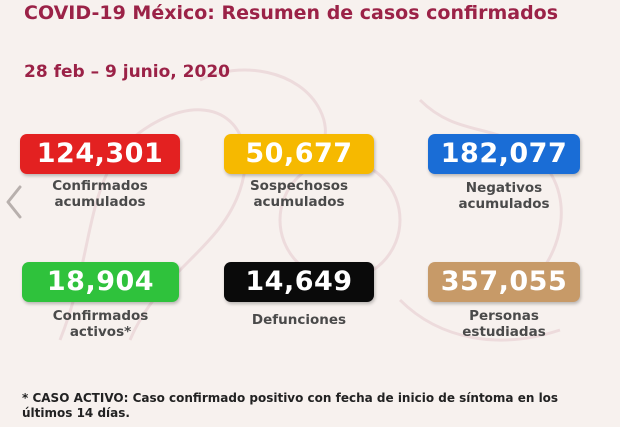  What do you see at coordinates (127, 72) in the screenshot?
I see `date-range: 28 feb – 9 junio, 2020` at bounding box center [127, 72].